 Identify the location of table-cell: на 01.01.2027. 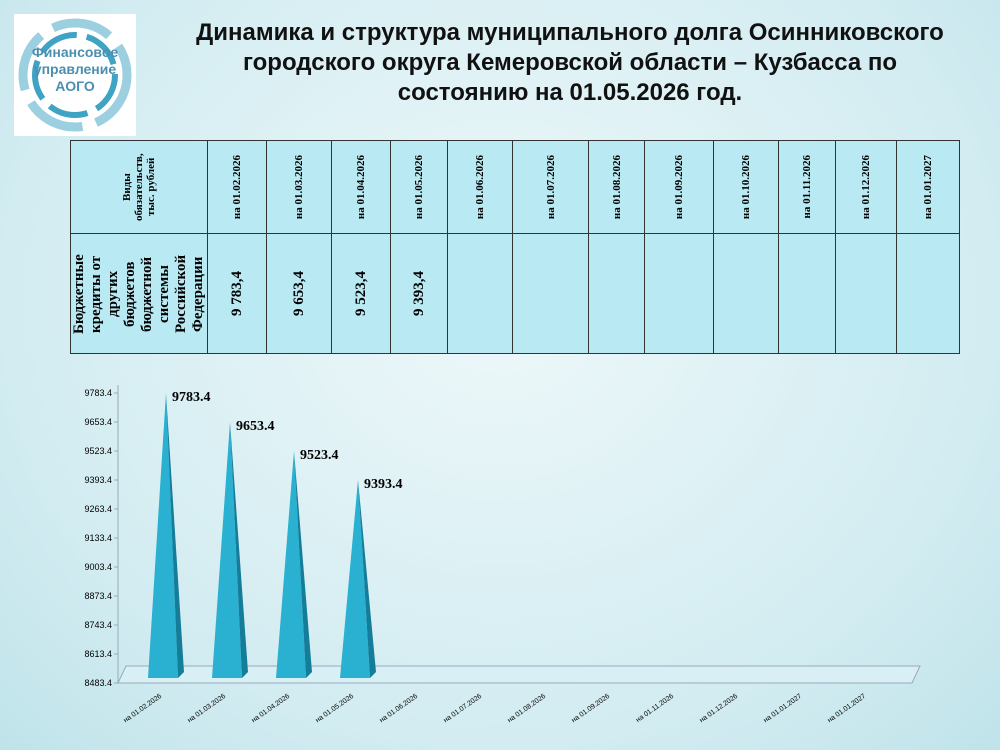
(928, 187).